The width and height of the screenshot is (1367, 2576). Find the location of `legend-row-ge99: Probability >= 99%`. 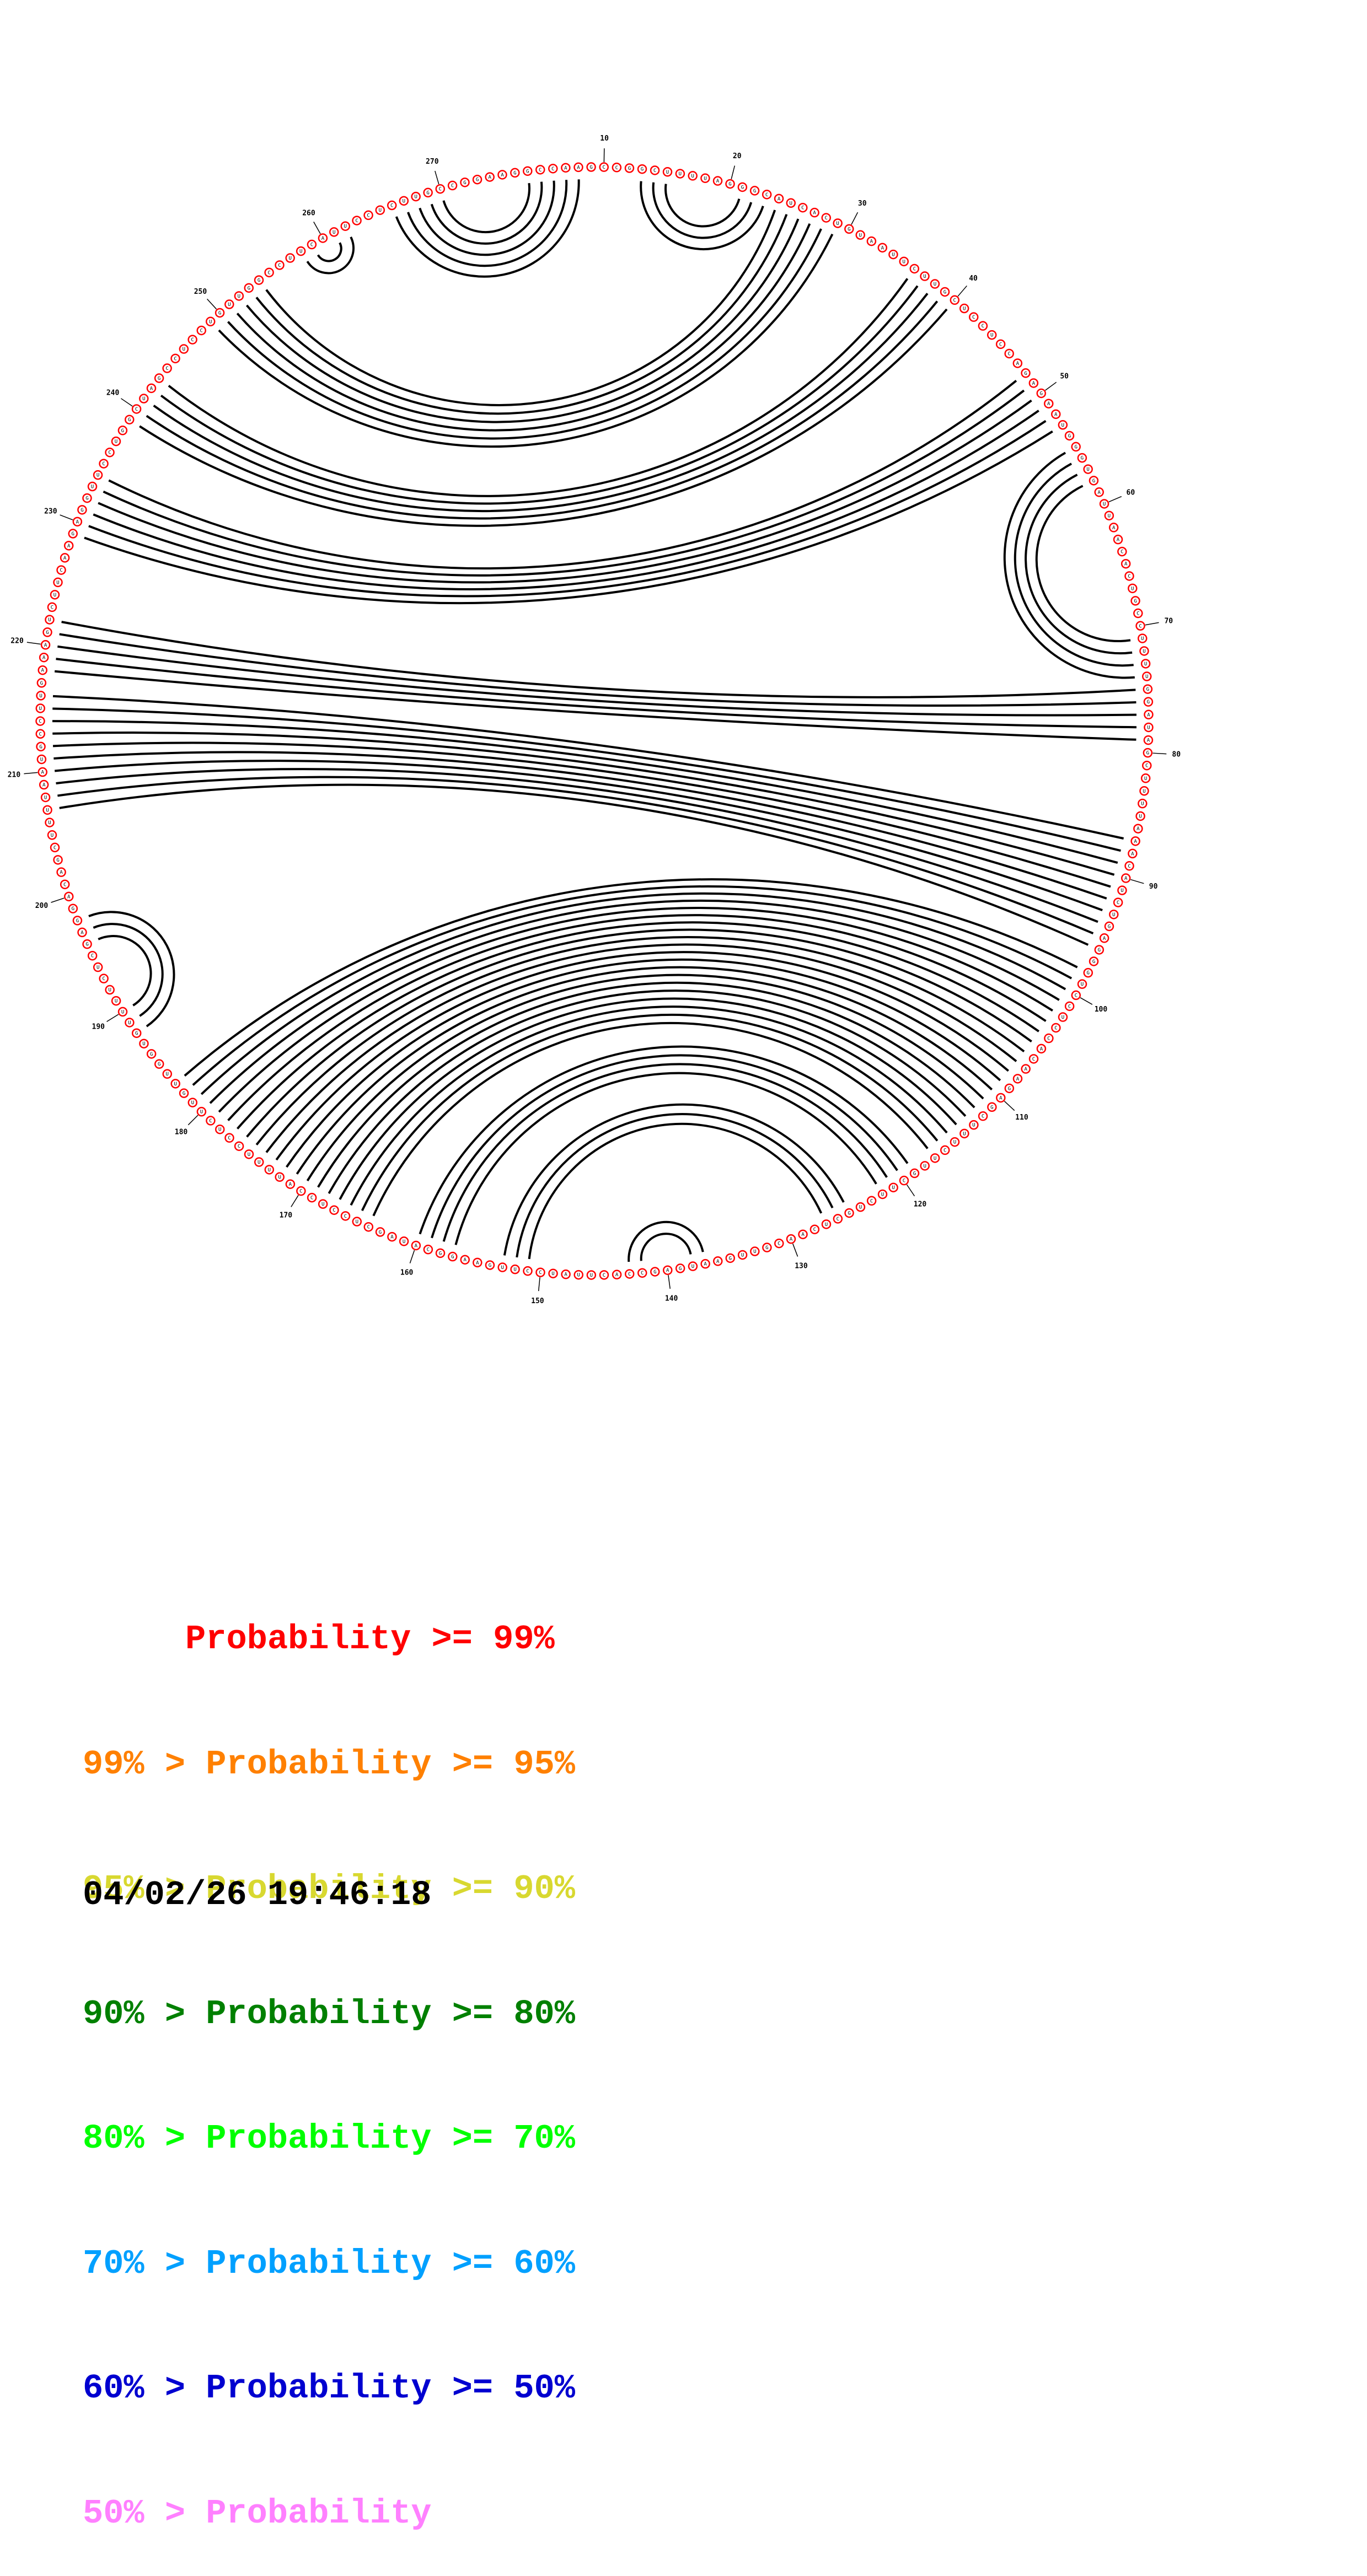

legend-row-ge99: Probability >= 99% is located at coordinates (329, 1639).